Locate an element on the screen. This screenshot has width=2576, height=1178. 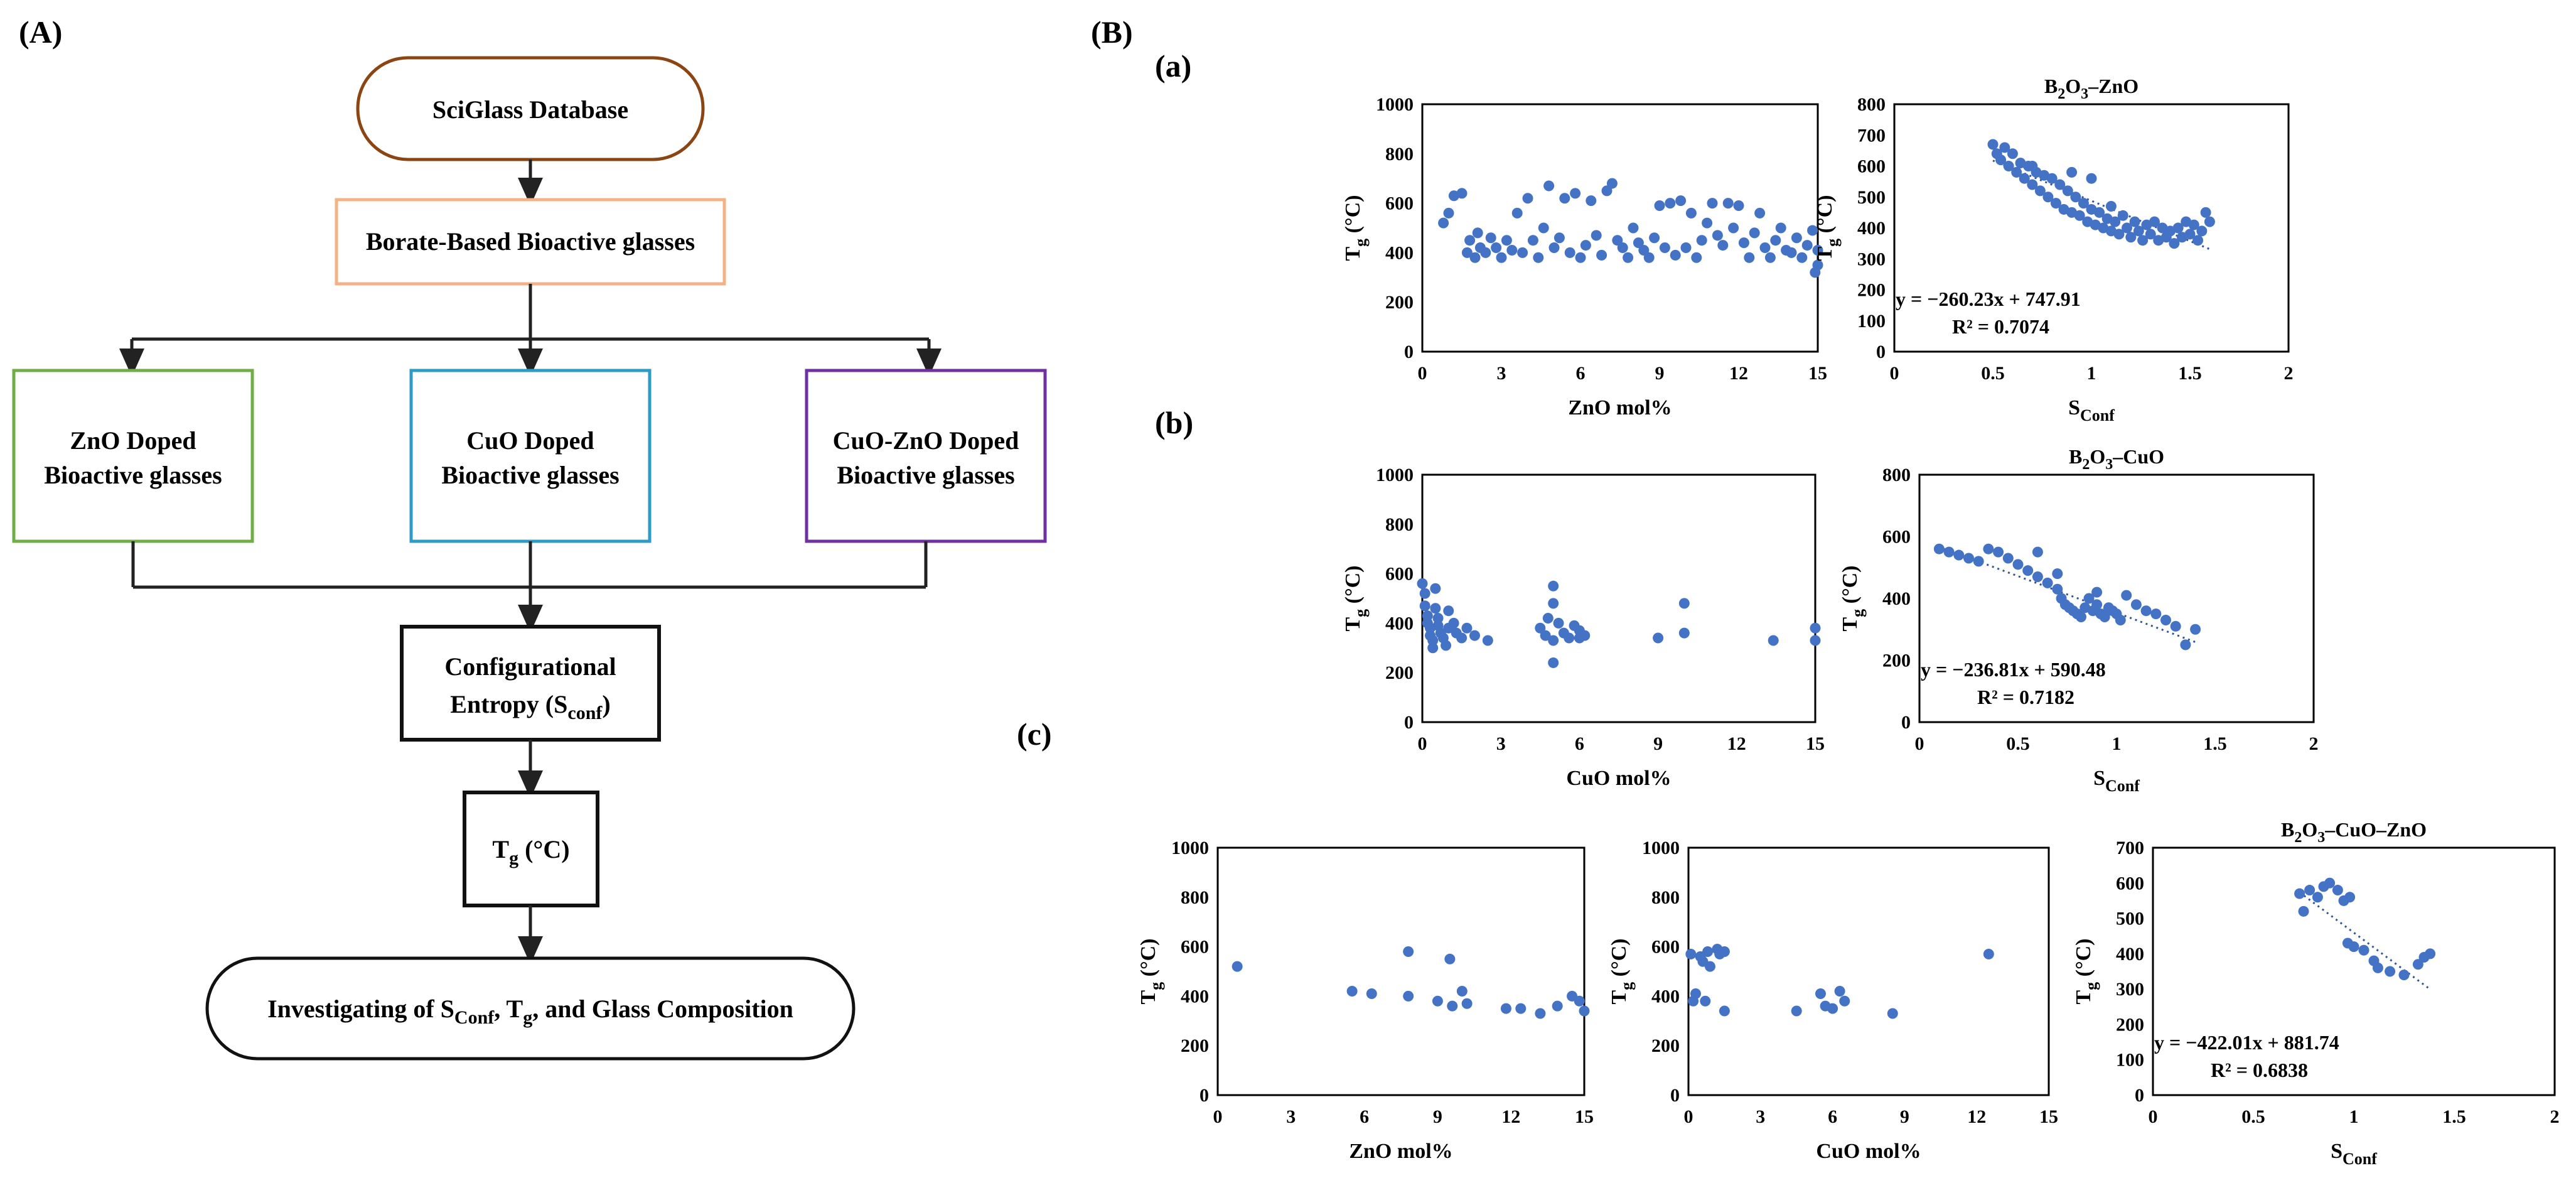
y-tick-label: 100 is located at coordinates (1871, 321).